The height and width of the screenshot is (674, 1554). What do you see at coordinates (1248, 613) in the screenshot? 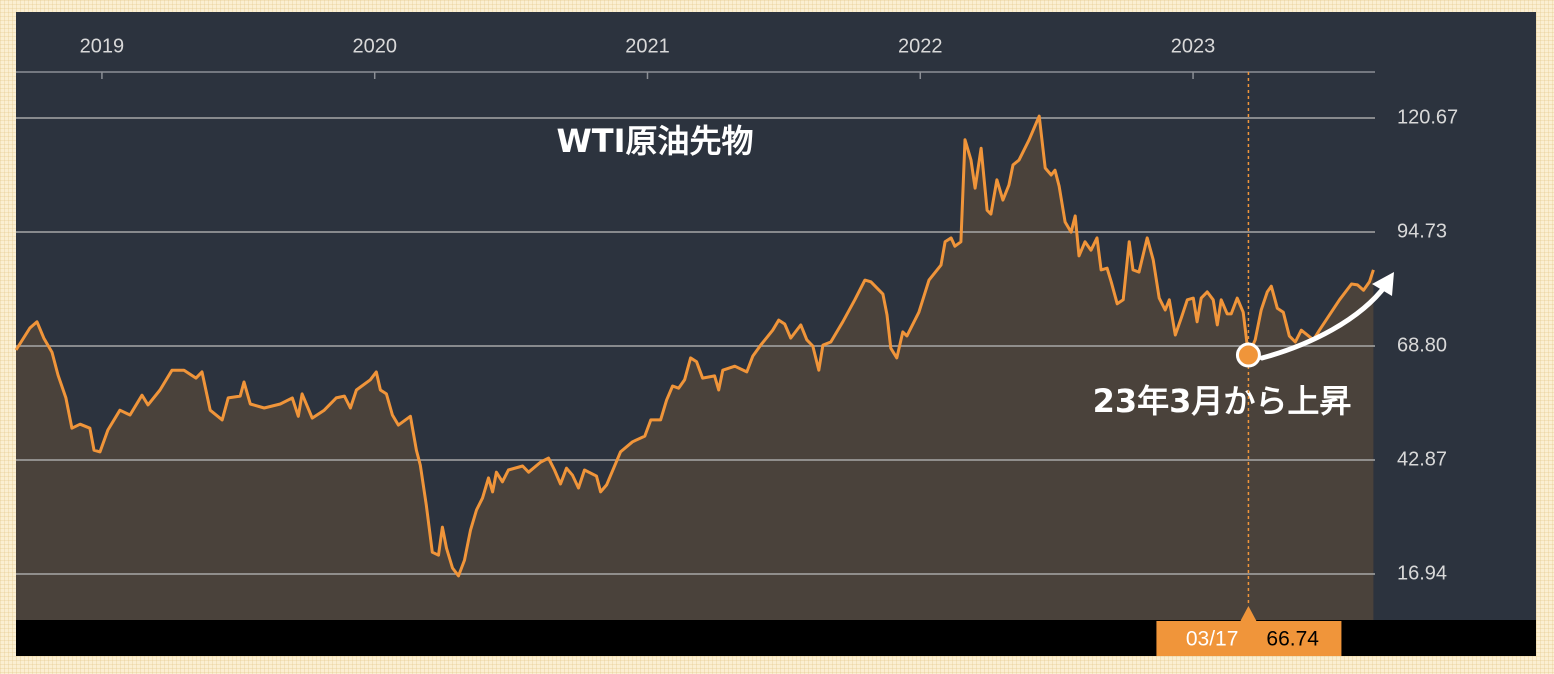
I see `cursor-pointer` at bounding box center [1248, 613].